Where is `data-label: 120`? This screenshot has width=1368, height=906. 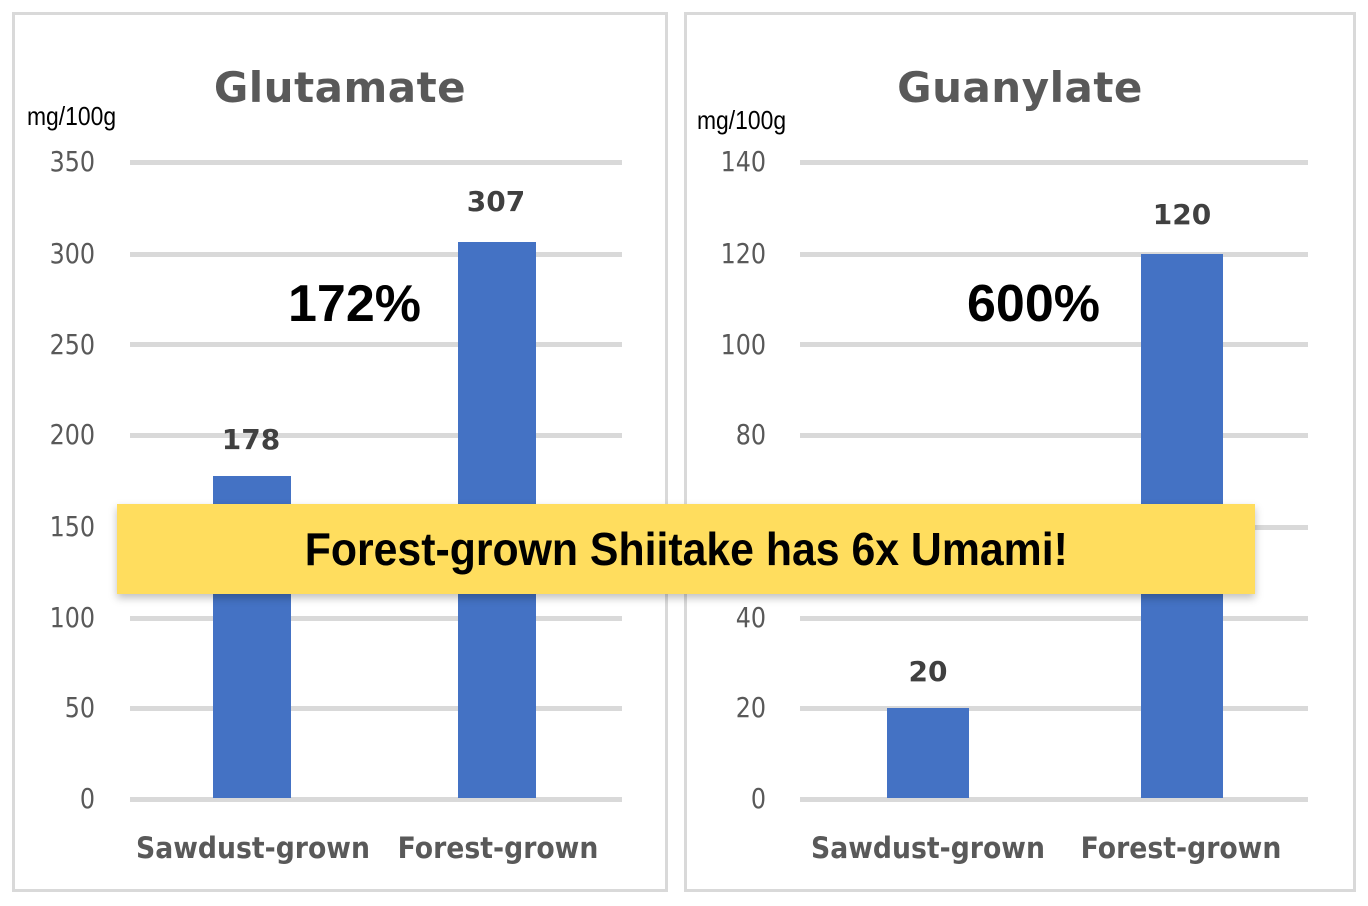 data-label: 120 is located at coordinates (1182, 214).